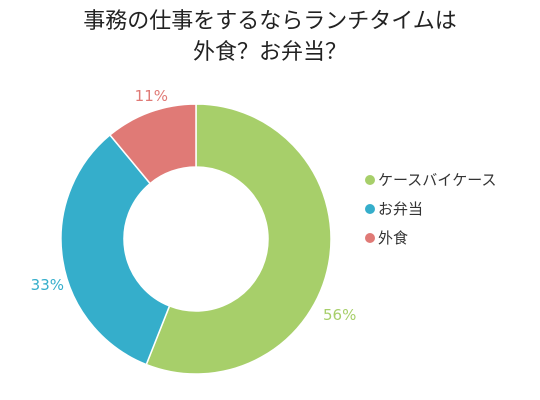 This screenshot has width=540, height=400. What do you see at coordinates (437, 180) in the screenshot?
I see `legend-label-case-by-case: ケースバイケース` at bounding box center [437, 180].